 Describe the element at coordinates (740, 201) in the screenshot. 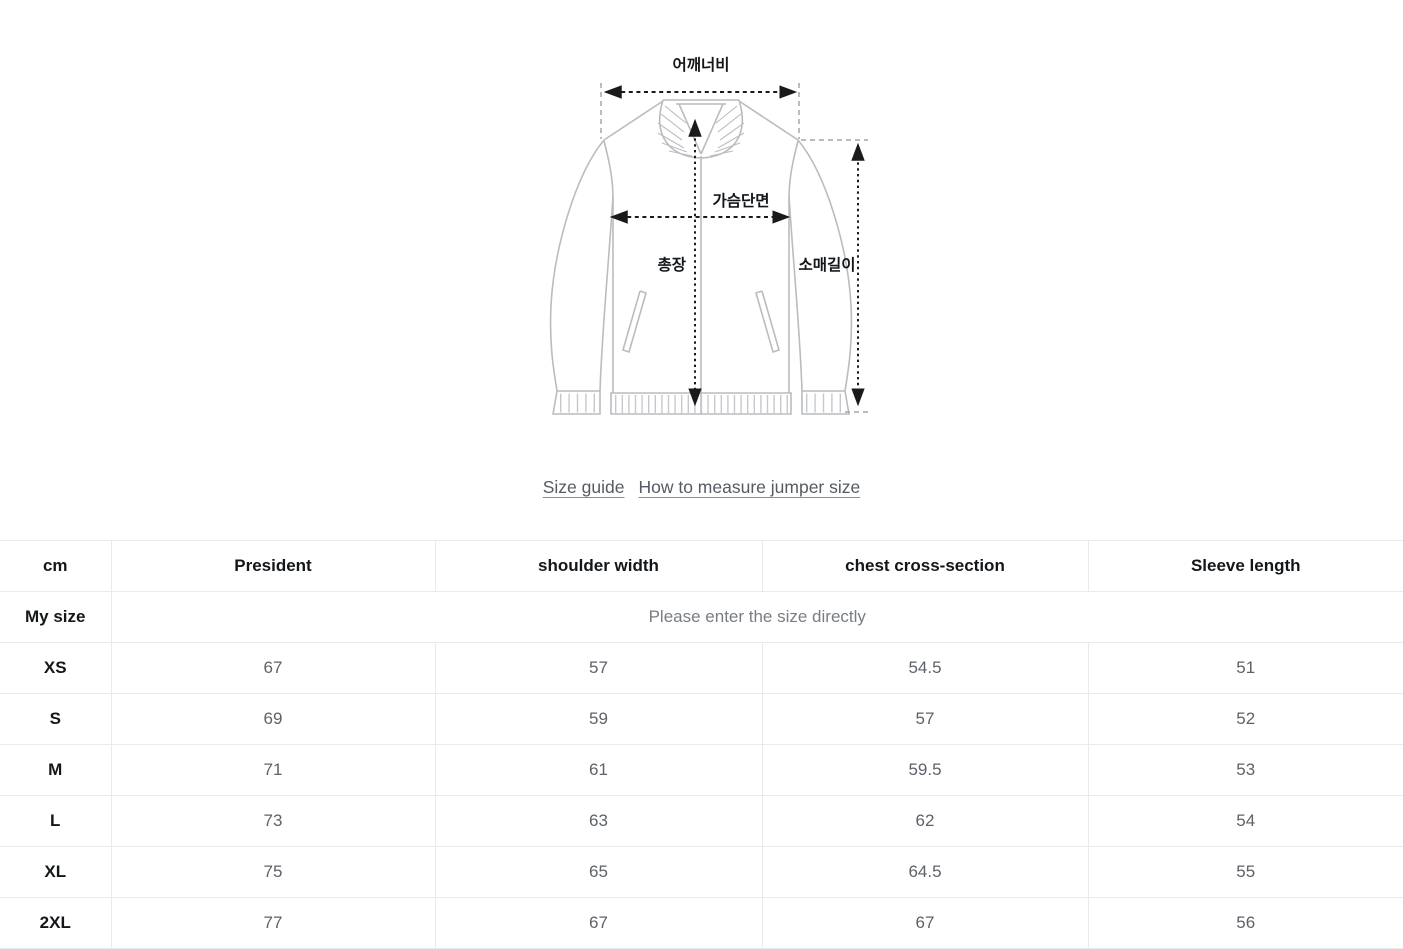

I see `label-chest: 가슴단면` at that location.